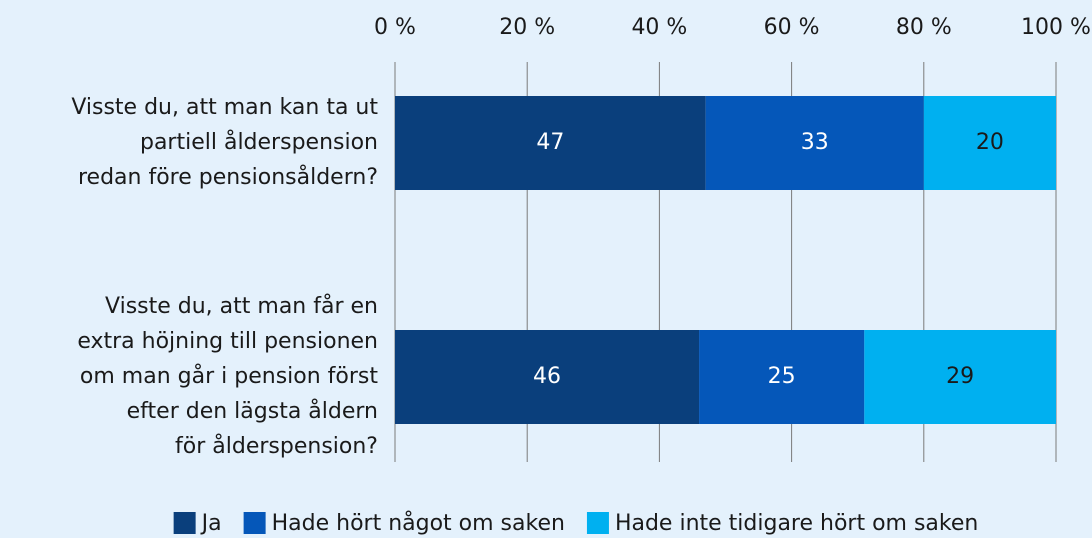 Image resolution: width=1092 pixels, height=538 pixels. I want to click on y-tick-label: extra höjning till pensionen, so click(227, 341).